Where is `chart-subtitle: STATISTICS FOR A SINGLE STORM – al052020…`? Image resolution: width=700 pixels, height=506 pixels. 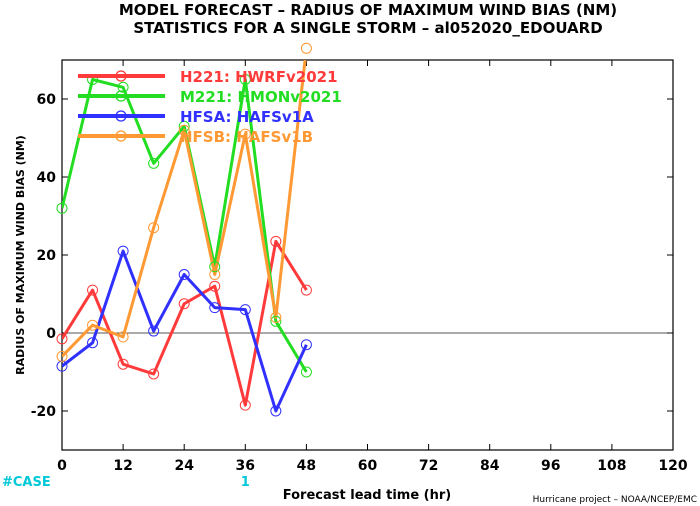
chart-subtitle: STATISTICS FOR A SINGLE STORM – al052020… is located at coordinates (367, 28).